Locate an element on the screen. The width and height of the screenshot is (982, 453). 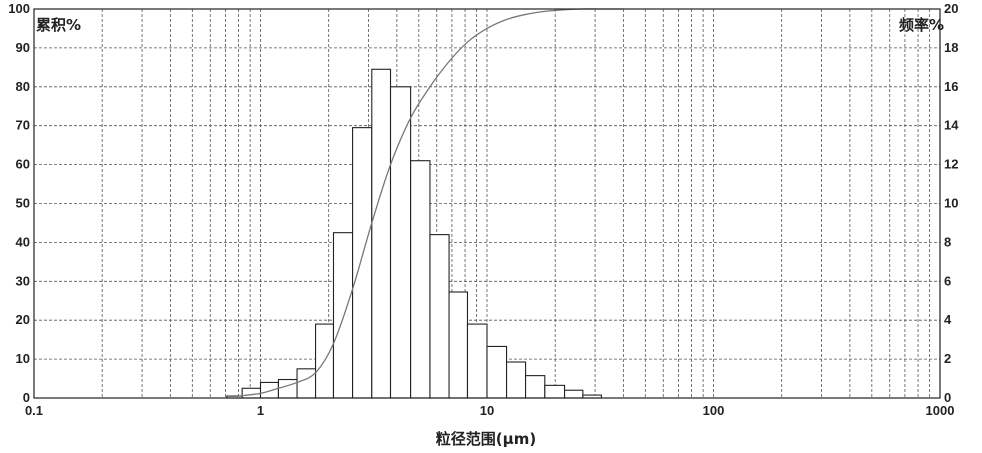
x-tick-label: 0.1 is located at coordinates (34, 410).